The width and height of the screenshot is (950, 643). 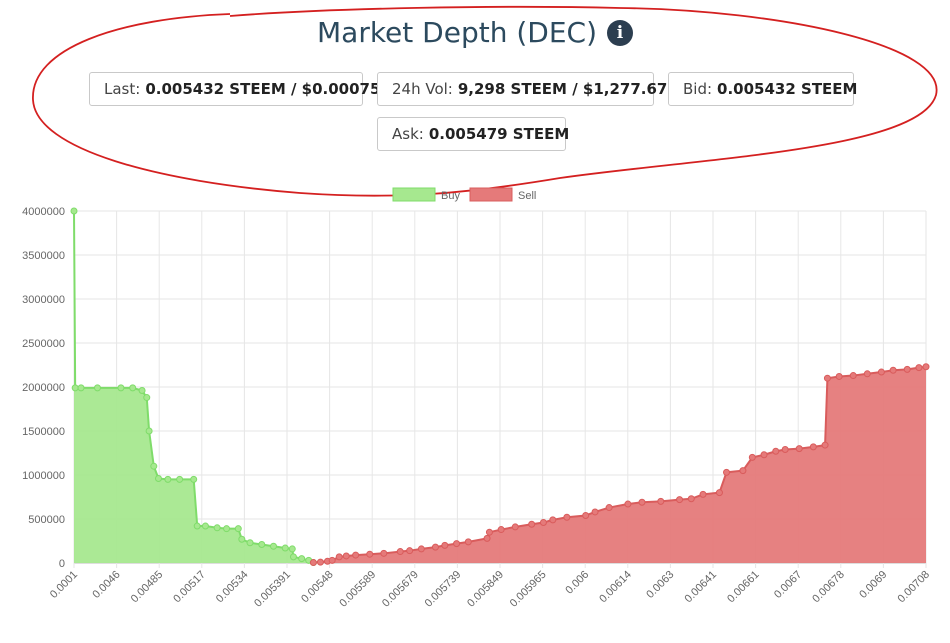 What do you see at coordinates (450, 196) in the screenshot?
I see `buy-legend-label: Buy` at bounding box center [450, 196].